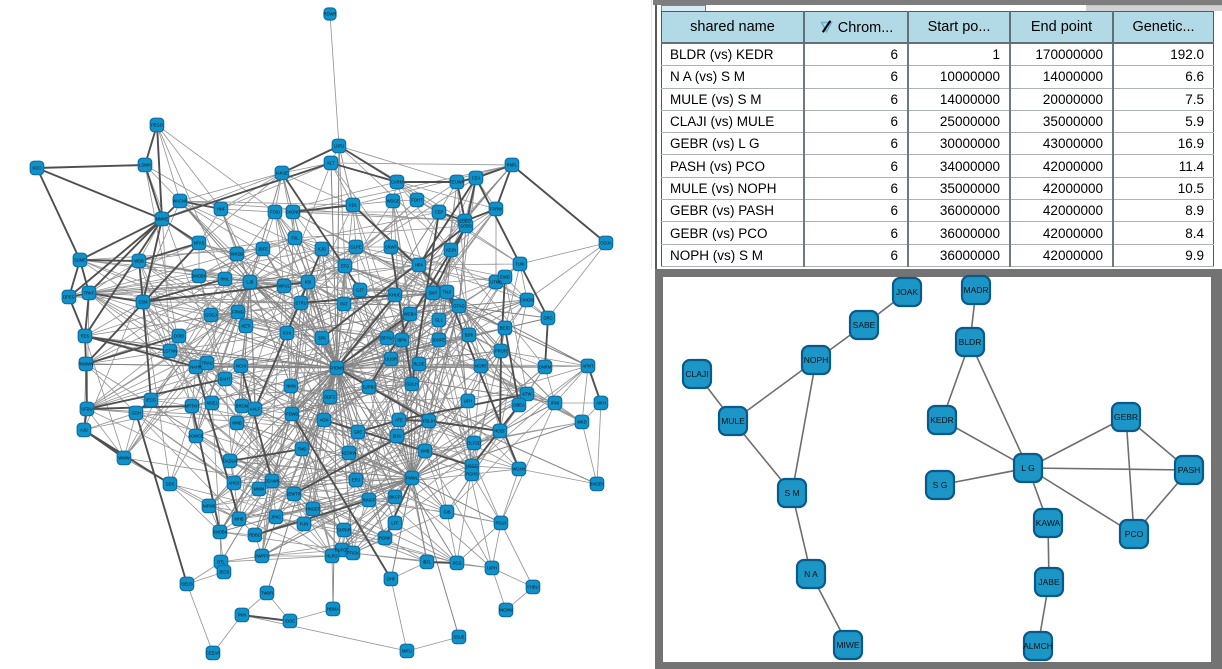  What do you see at coordinates (397, 436) in the screenshot?
I see `svg-text: SIJU` at bounding box center [397, 436].